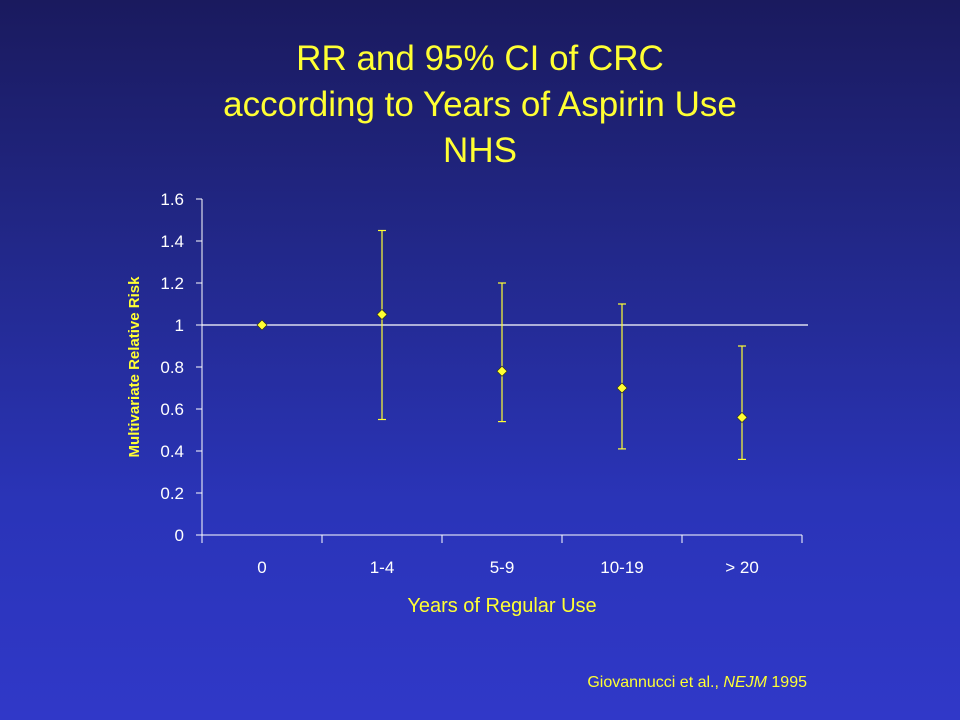  I want to click on y-axis-title: Multivariate Relative Risk, so click(134, 367).